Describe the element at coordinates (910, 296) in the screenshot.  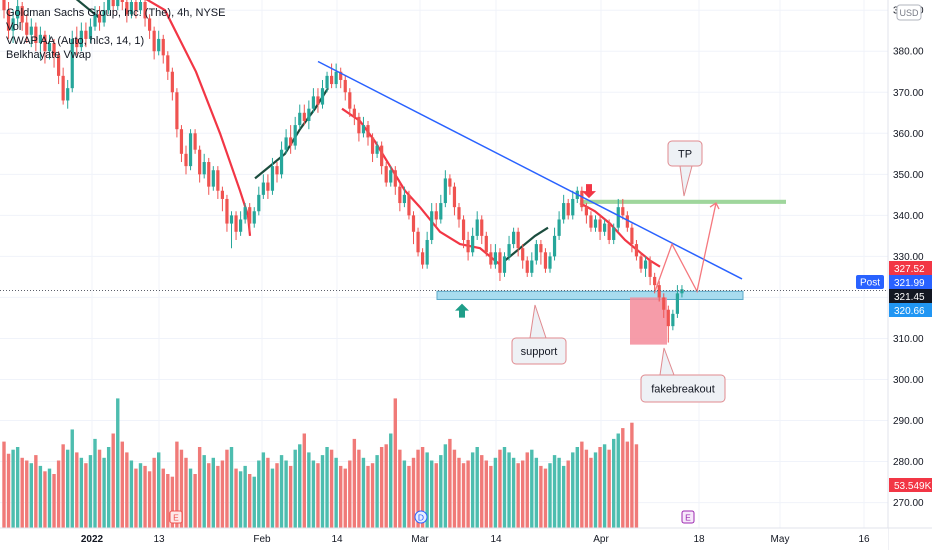
I see `price-tag-dark: 321.45` at that location.